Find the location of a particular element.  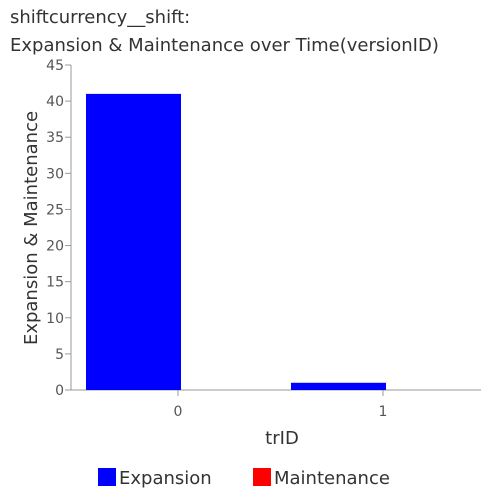

y-tick-label: 35 is located at coordinates (55, 138).